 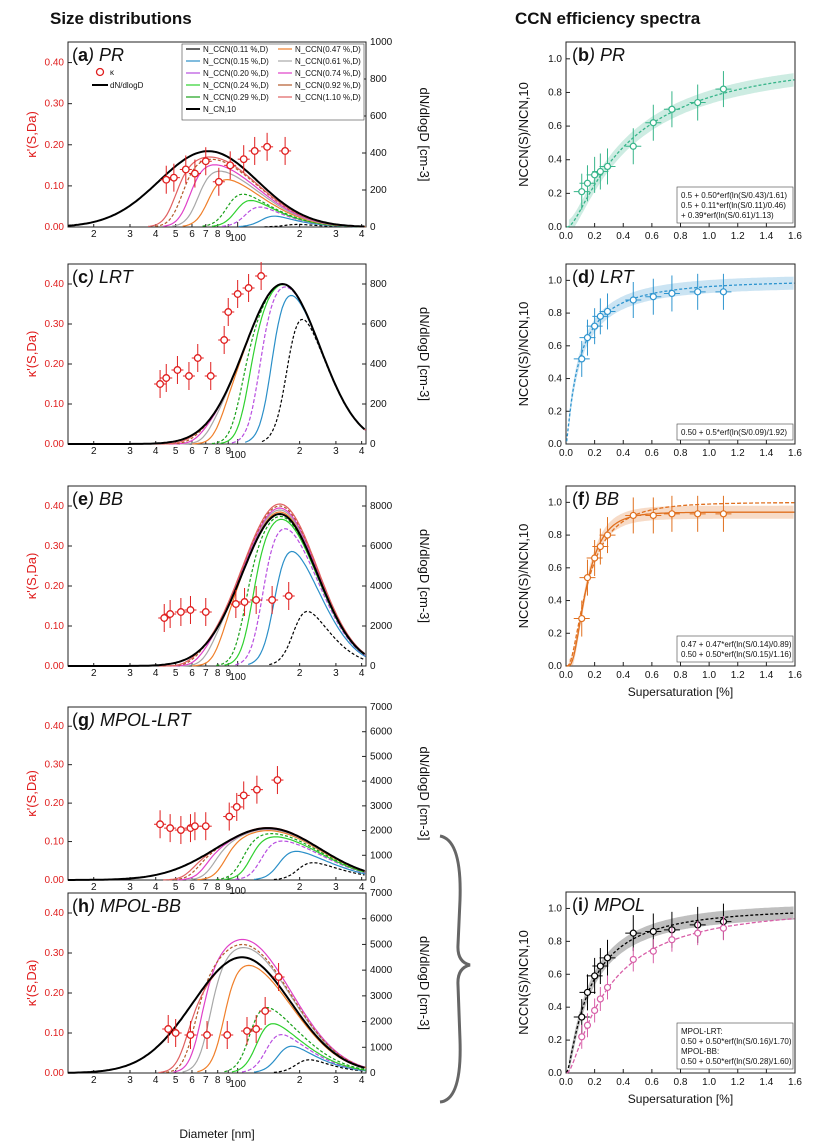 I want to click on x-tick-label: 1.6, so click(x=795, y=236).